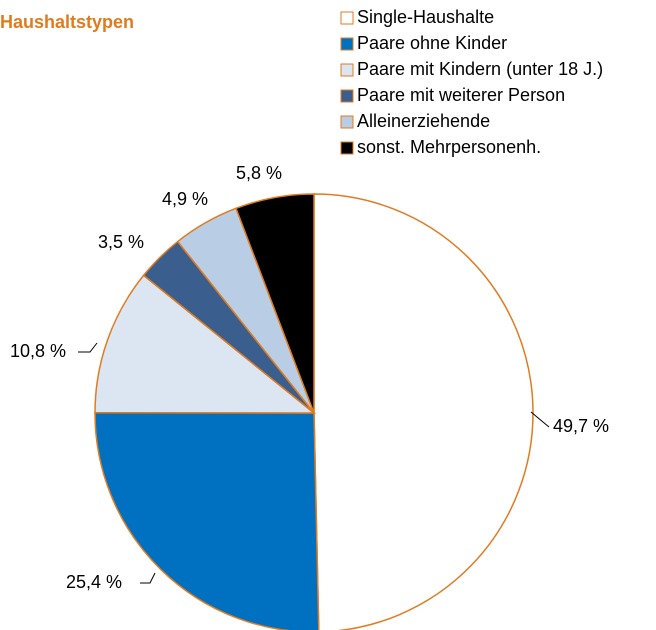 The width and height of the screenshot is (656, 630). Describe the element at coordinates (94, 582) in the screenshot. I see `data-label: 25,4 %` at that location.